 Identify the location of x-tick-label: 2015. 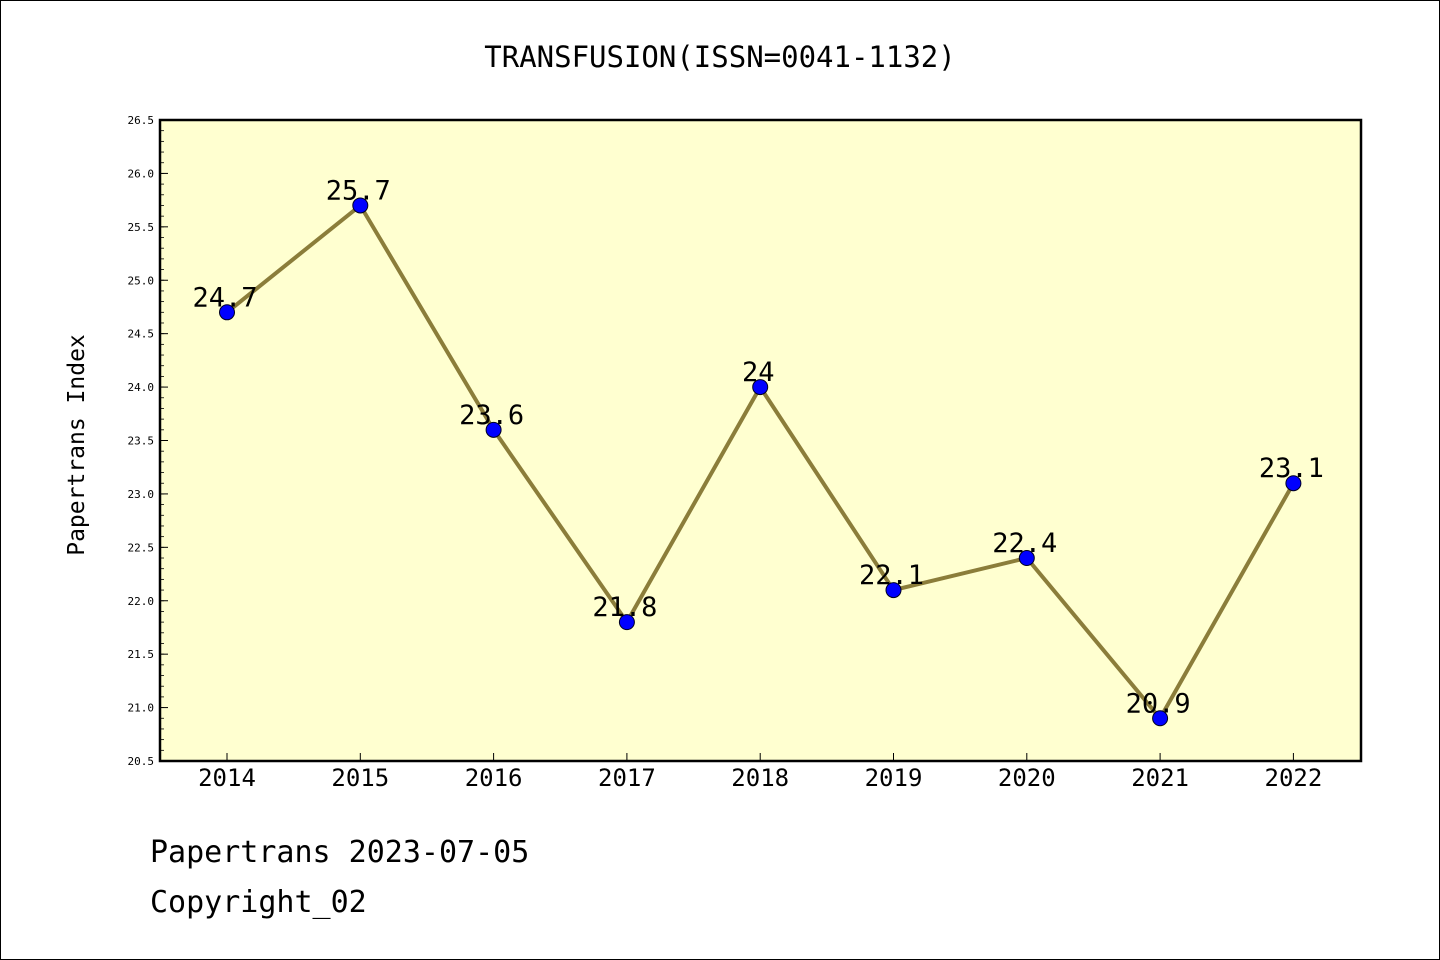
(360, 778).